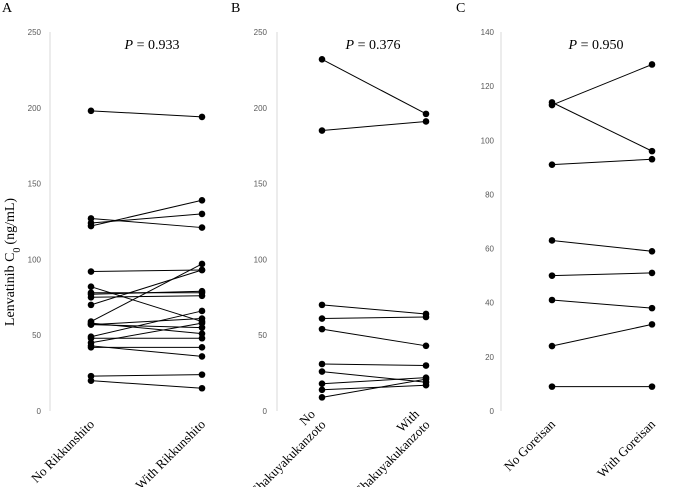 The image size is (677, 487). What do you see at coordinates (13, 262) in the screenshot?
I see `y-axis-title: Lenvatinib C0(ng/mL)` at bounding box center [13, 262].